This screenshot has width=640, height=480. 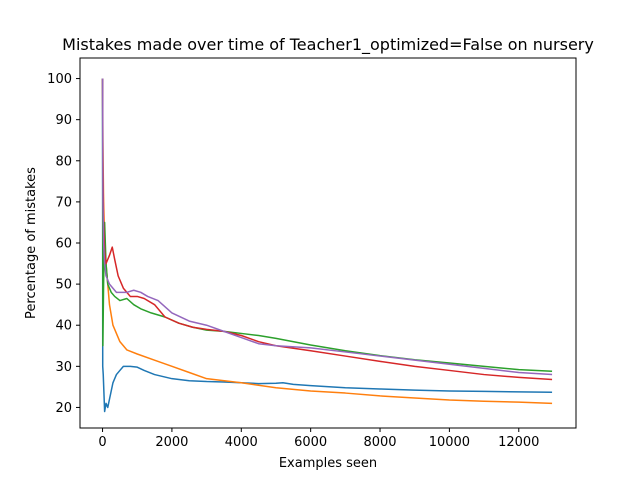 I want to click on y-axis-label: Percentage of mistakes, so click(x=31, y=243).